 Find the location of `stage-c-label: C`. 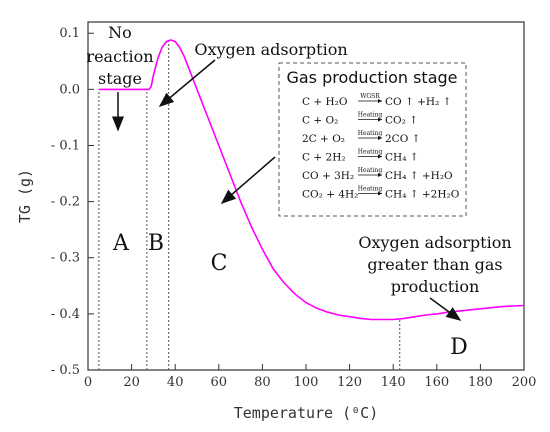

stage-c-label: C is located at coordinates (219, 263).